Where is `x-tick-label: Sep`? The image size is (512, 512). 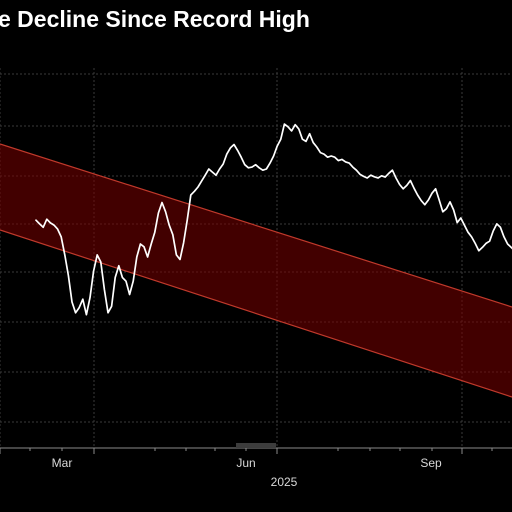
x-tick-label: Sep is located at coordinates (431, 463).